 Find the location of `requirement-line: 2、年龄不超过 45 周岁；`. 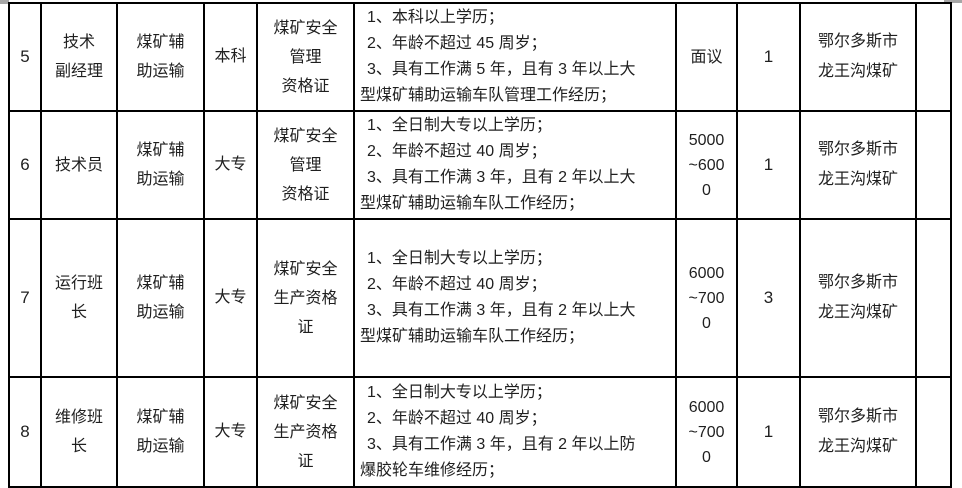

requirement-line: 2、年龄不超过 45 周岁； is located at coordinates (457, 43).